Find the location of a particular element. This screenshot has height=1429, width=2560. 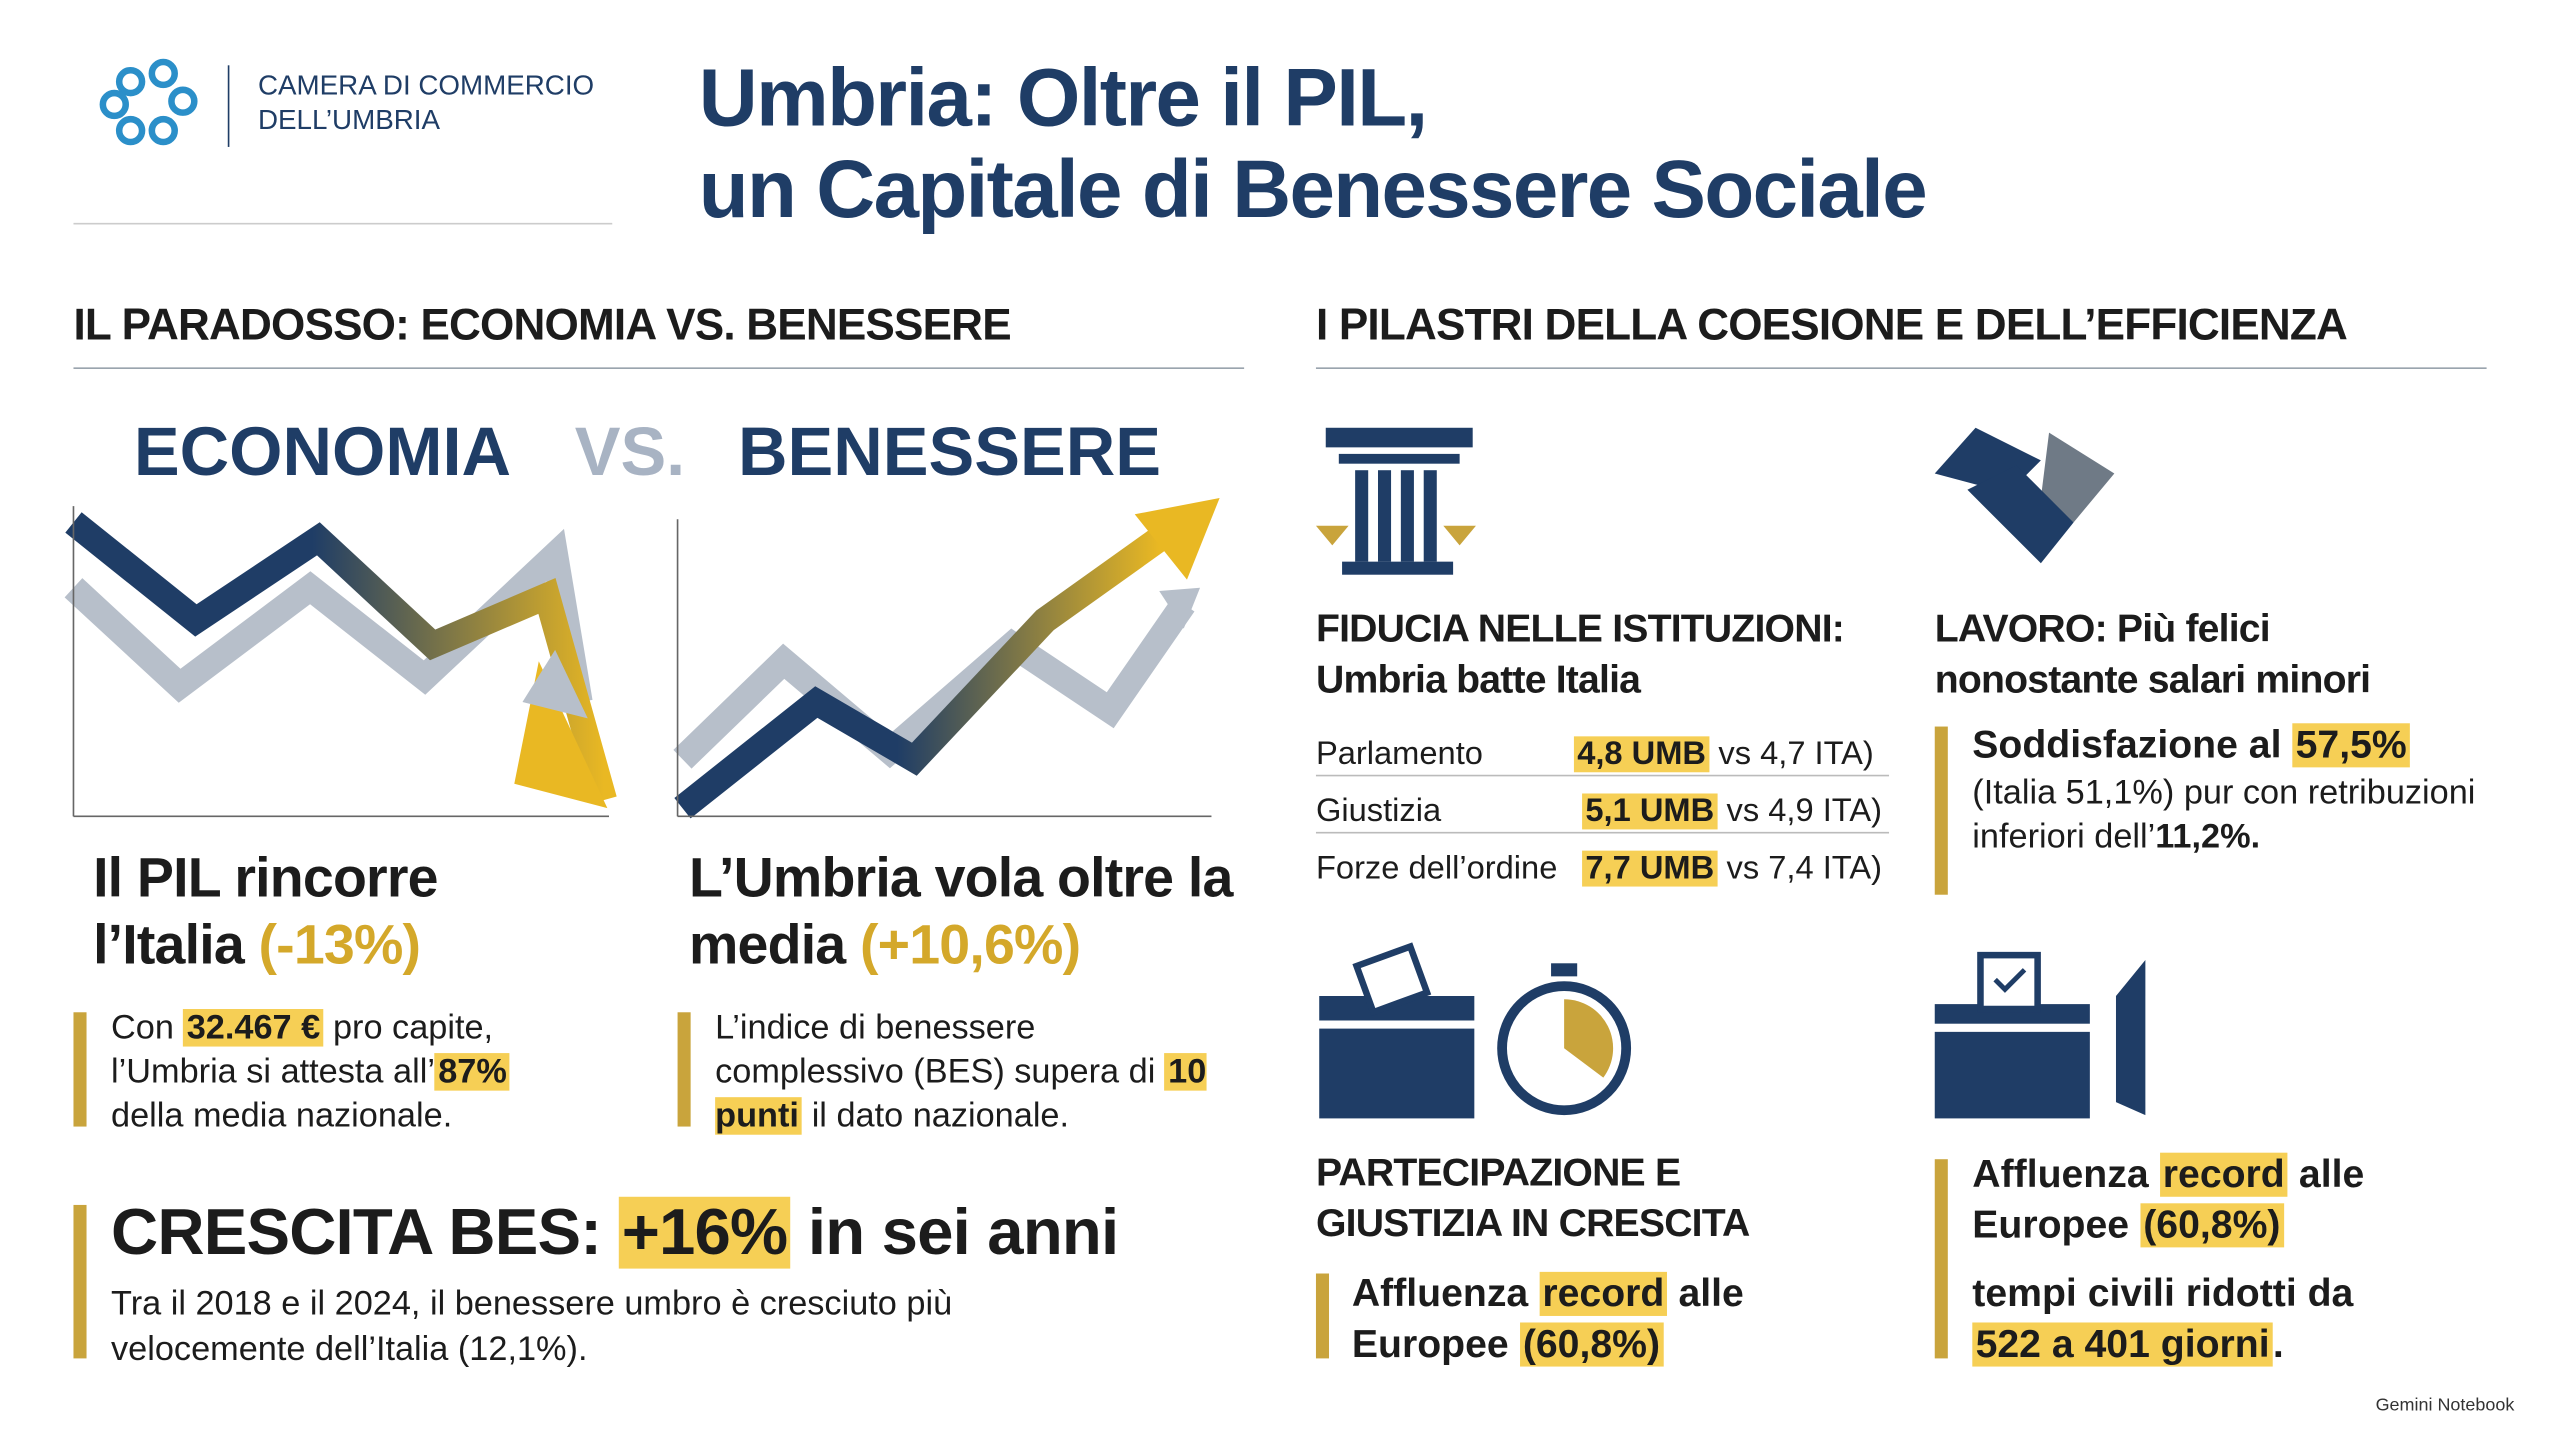

row: Forze dell’ordine 7,7 UMB vs 7,4 ITA) is located at coordinates (1603, 869).